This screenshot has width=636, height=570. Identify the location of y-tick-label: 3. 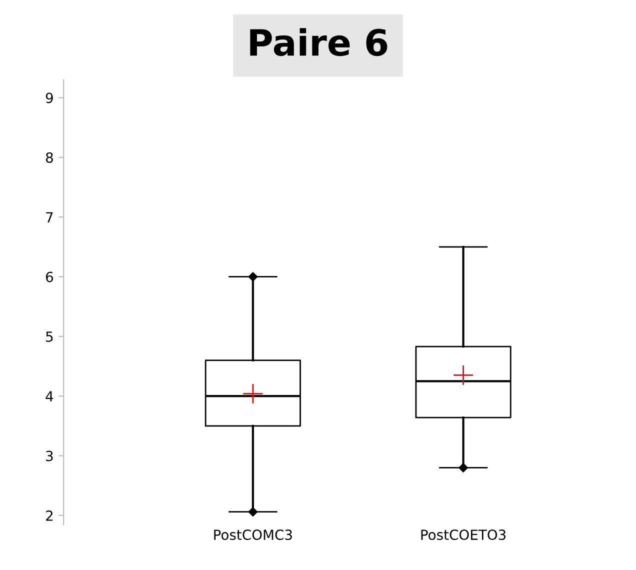
(49, 456).